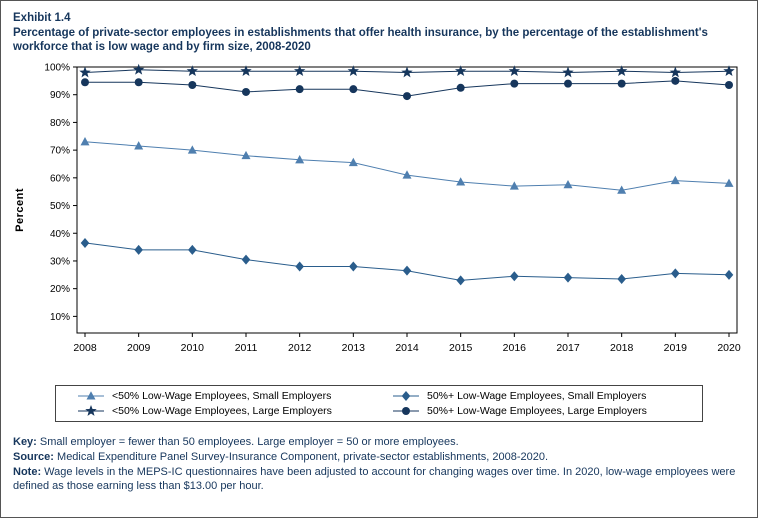  I want to click on triangle-marker-icon, so click(91, 395).